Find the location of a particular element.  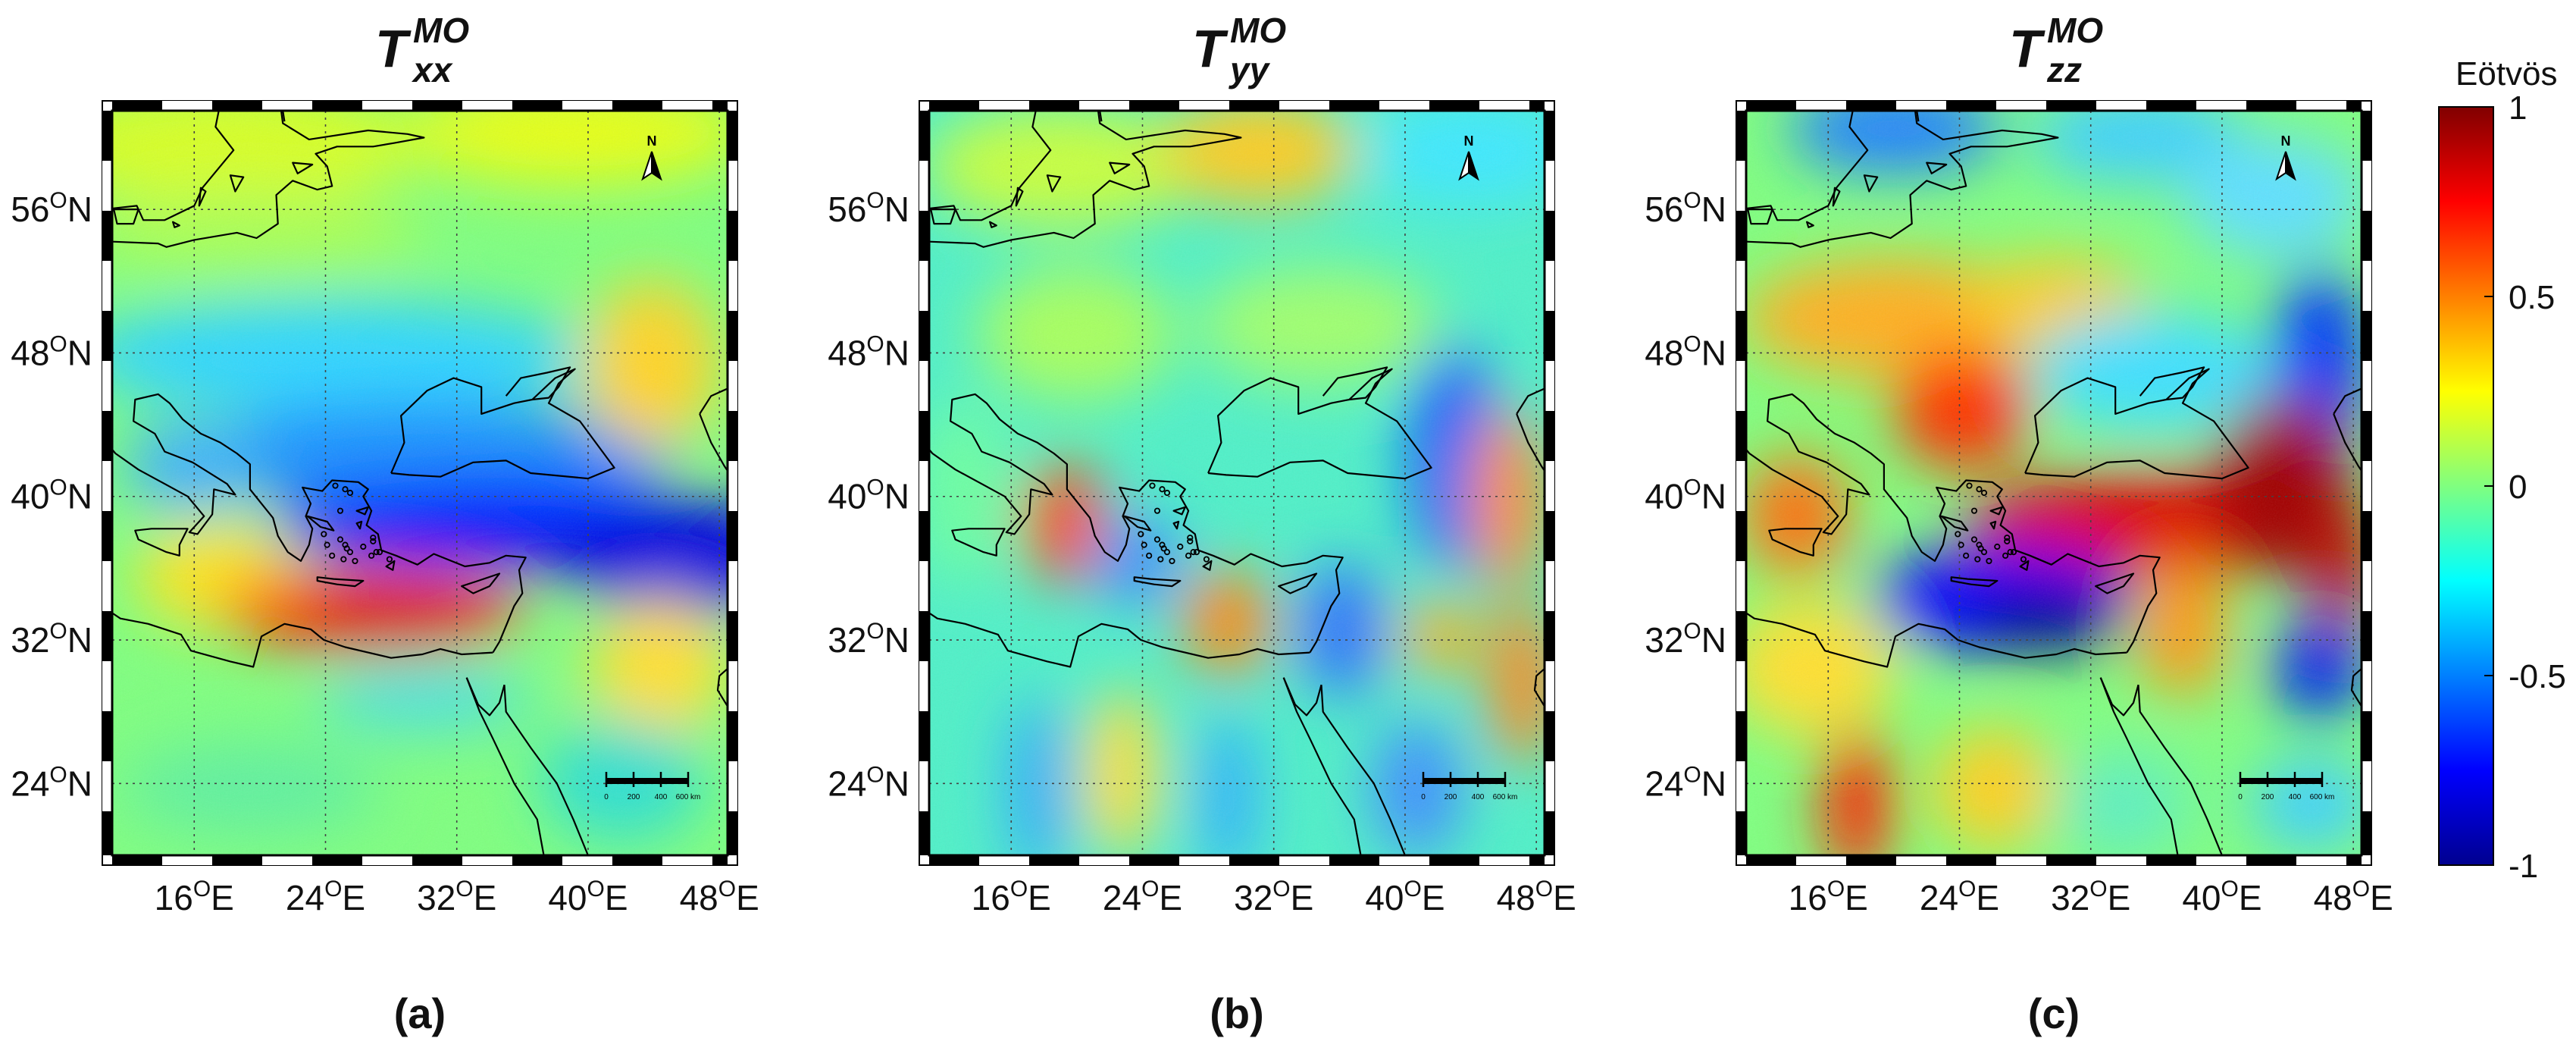

lat-tick-label: 24ON is located at coordinates (51, 782).